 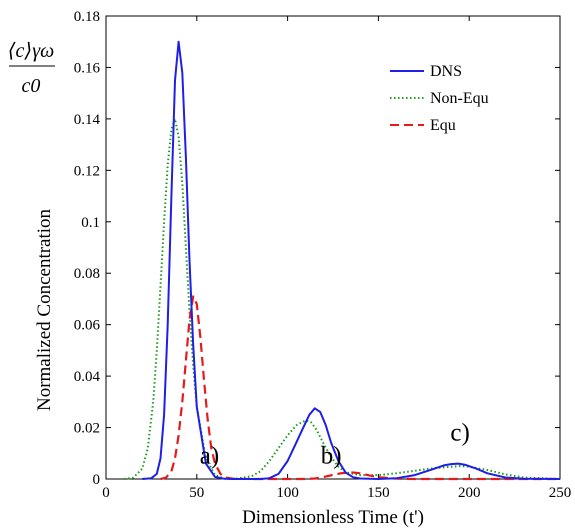 I want to click on x-axis-title: Dimensionless Time (t'), so click(x=333, y=517).